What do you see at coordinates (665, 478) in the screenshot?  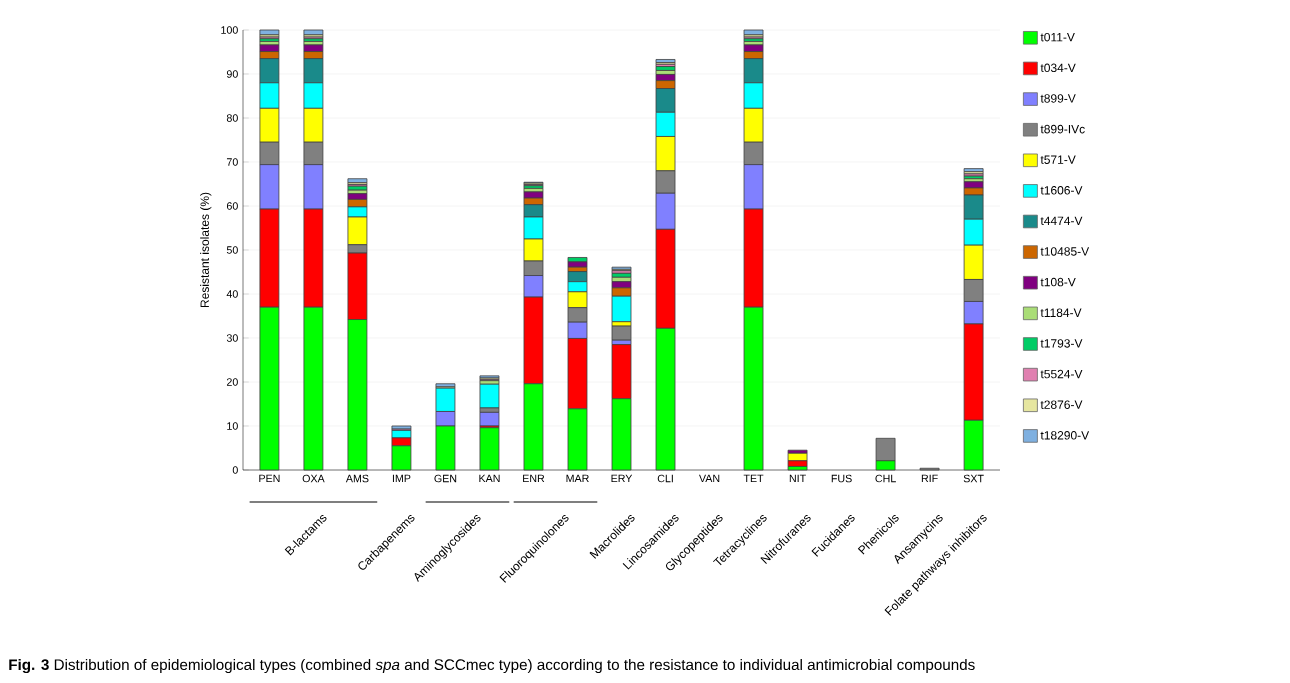 I see `x-tick-label: CLI` at bounding box center [665, 478].